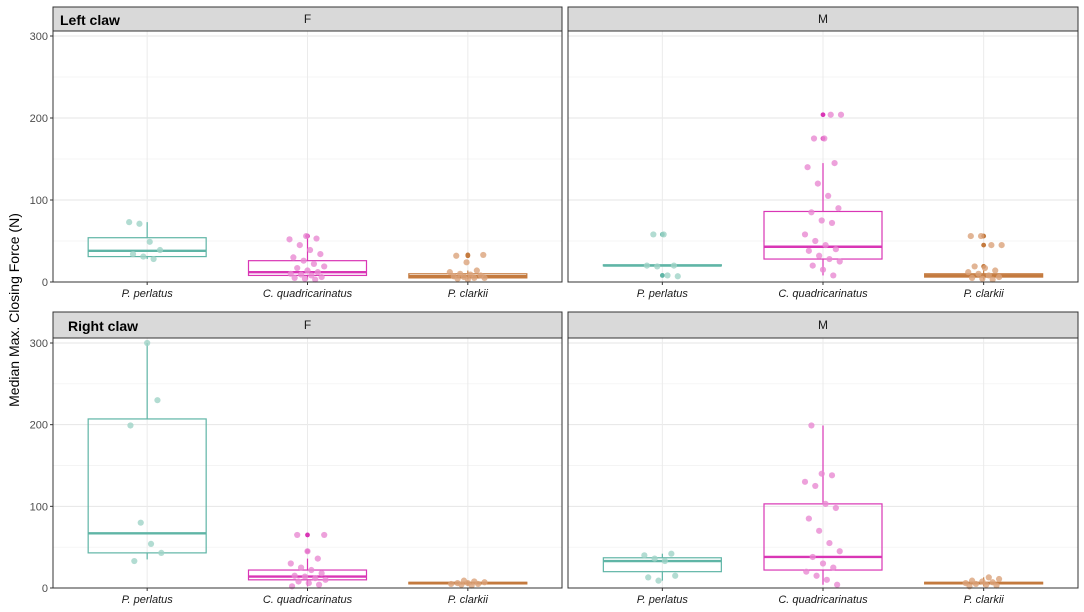  What do you see at coordinates (39, 201) in the screenshot?
I see `y-tick-label: 100` at bounding box center [39, 201].